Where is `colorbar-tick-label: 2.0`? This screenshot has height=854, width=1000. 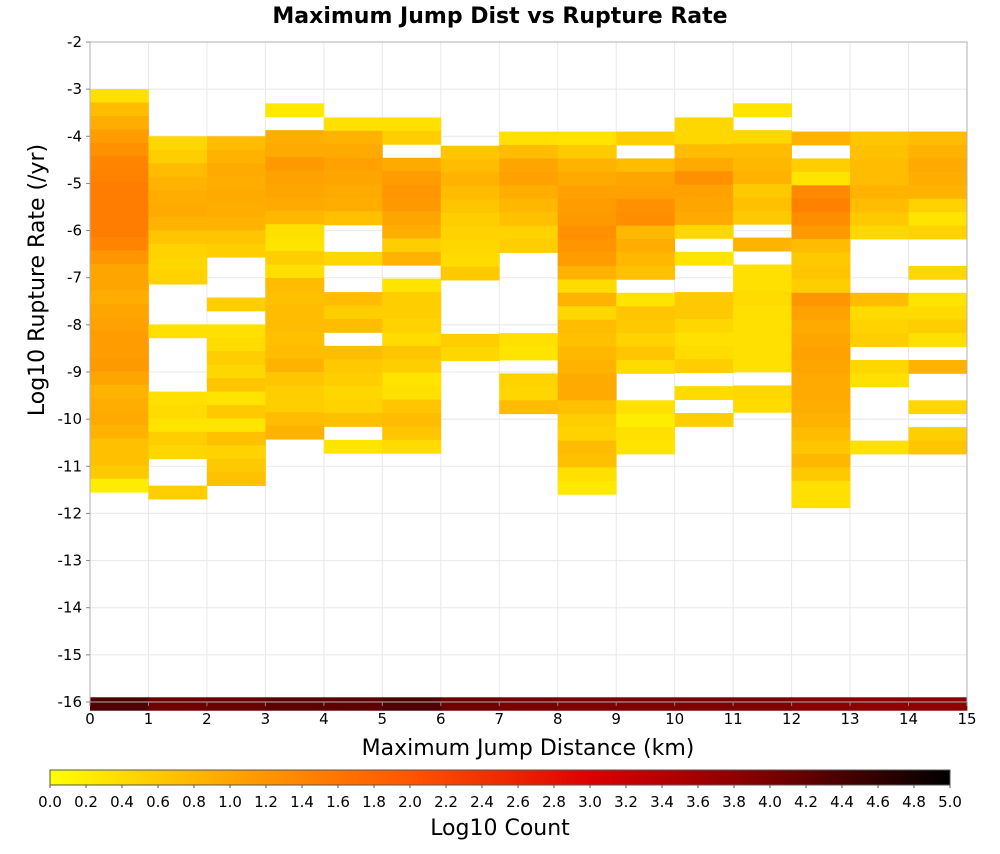 colorbar-tick-label: 2.0 is located at coordinates (410, 802).